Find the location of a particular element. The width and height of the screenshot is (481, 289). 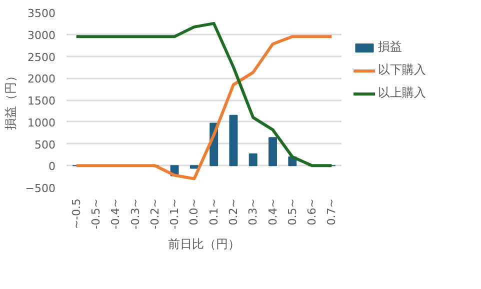

y-tick-label: 2500 is located at coordinates (42, 57).